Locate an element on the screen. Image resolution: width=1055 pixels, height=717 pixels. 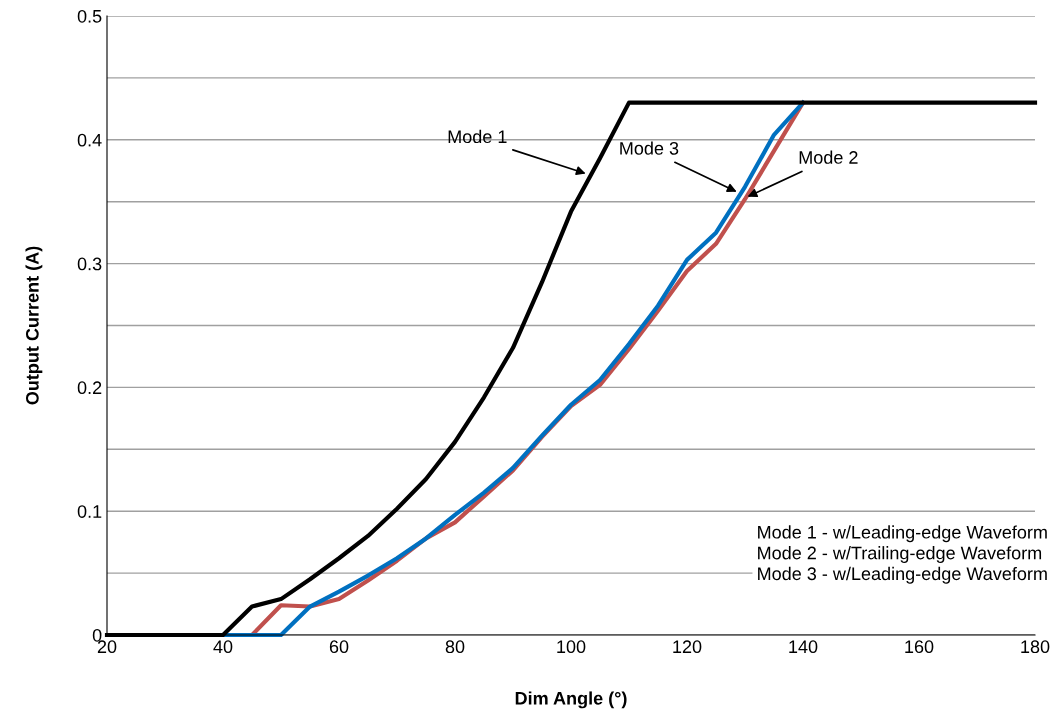
annotation: Mode 1 - w/Leading-edge Waveform is located at coordinates (902, 534).